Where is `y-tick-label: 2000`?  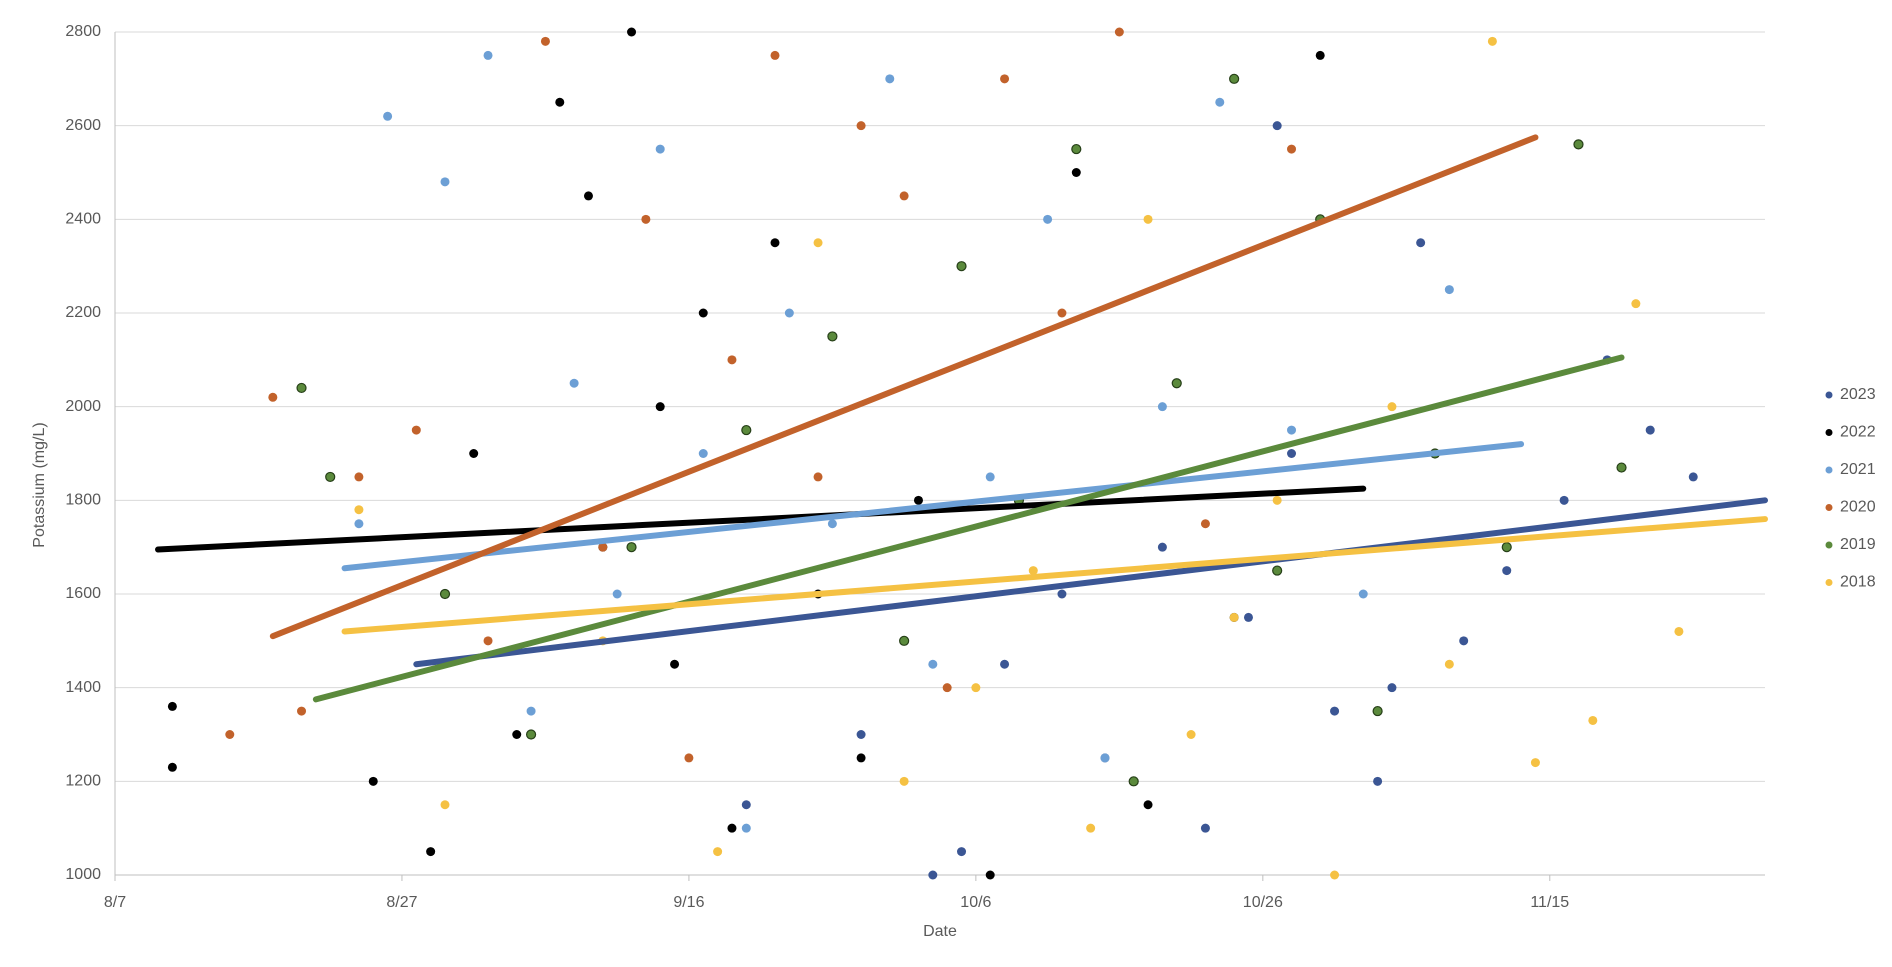 y-tick-label: 2000 is located at coordinates (83, 406).